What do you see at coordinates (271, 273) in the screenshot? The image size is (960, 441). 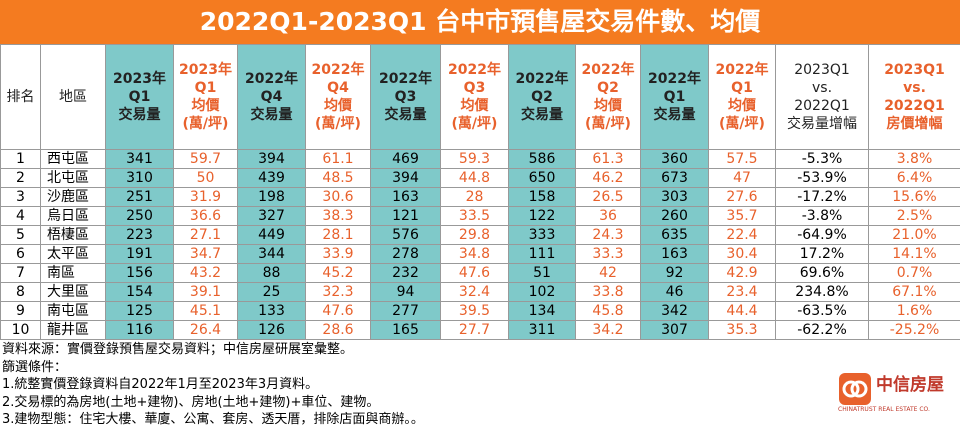 I see `table-cell: 88` at bounding box center [271, 273].